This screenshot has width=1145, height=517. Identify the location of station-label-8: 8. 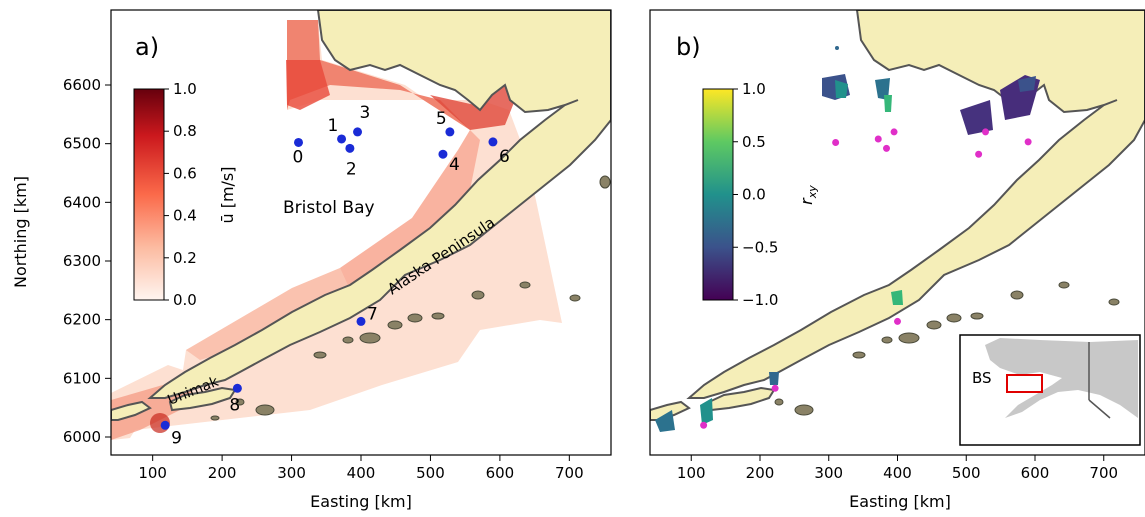
(234, 405).